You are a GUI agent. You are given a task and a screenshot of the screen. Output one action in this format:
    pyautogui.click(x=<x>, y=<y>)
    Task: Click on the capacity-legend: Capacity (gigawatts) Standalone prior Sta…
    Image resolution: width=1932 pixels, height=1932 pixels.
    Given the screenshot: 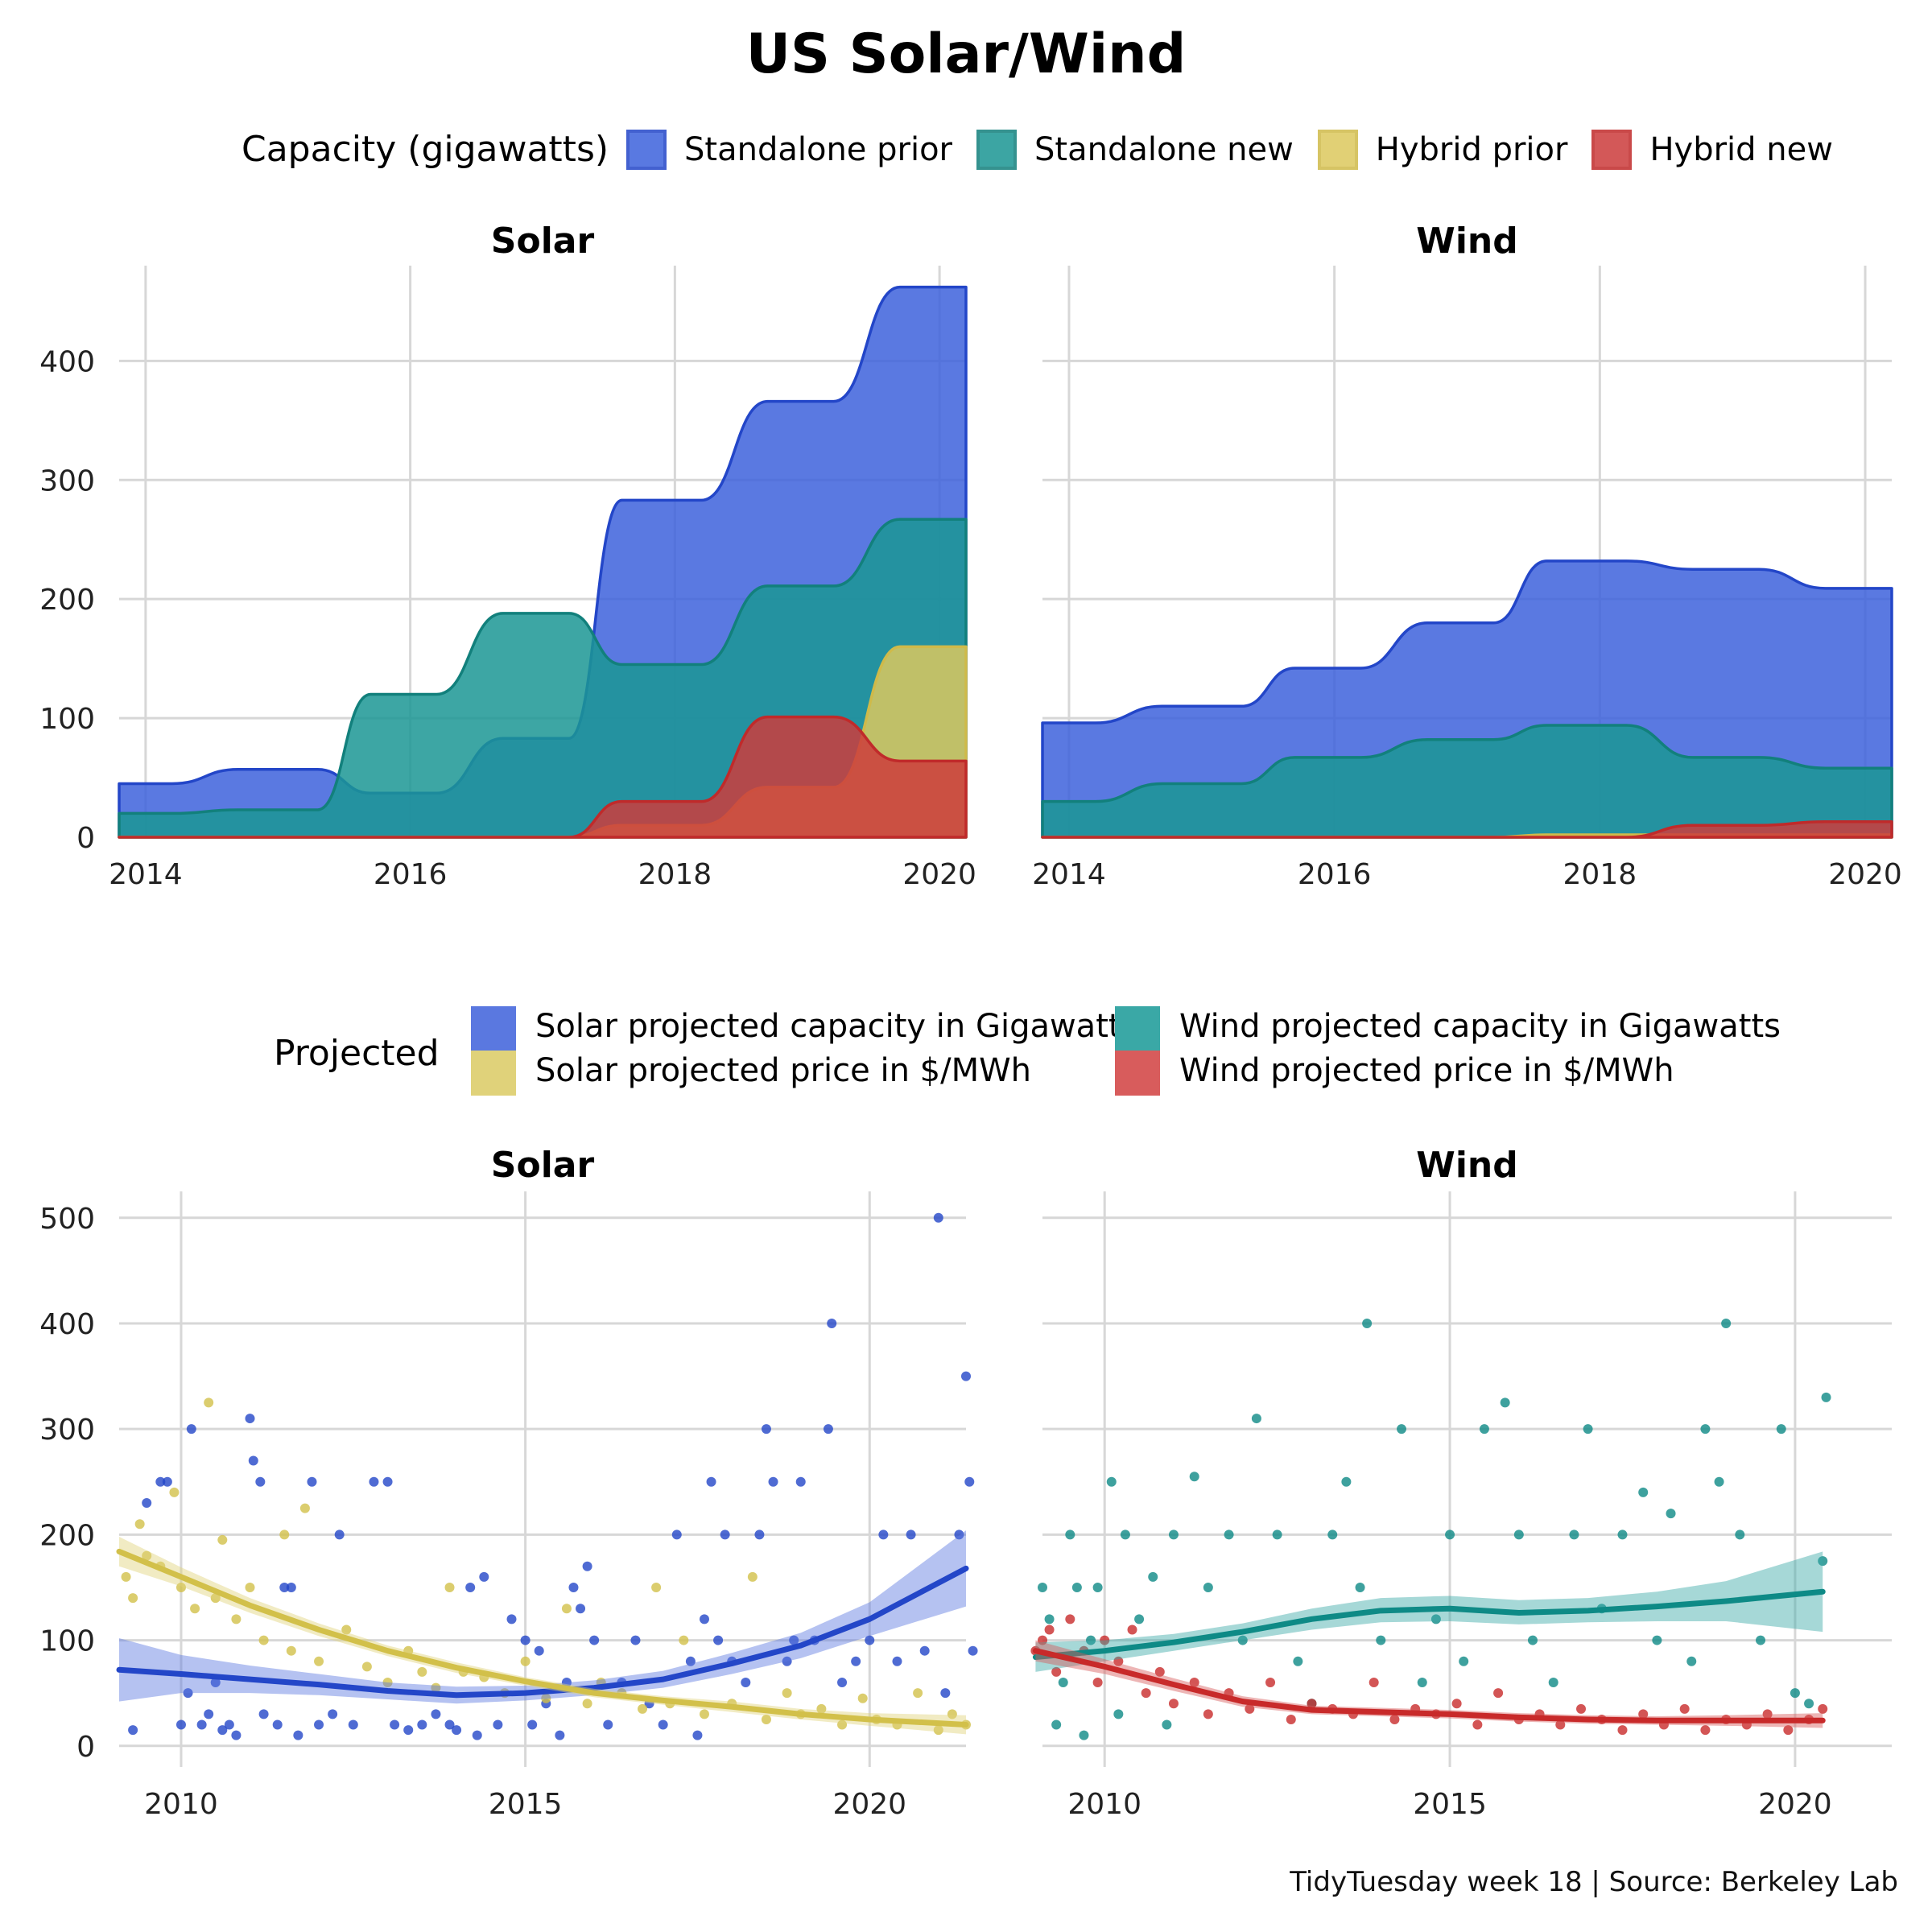 What is the action you would take?
    pyautogui.click(x=1049, y=149)
    